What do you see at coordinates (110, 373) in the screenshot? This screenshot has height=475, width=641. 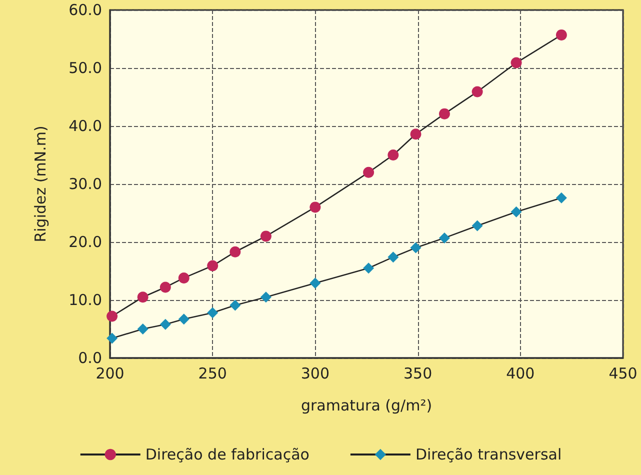 I see `x-tick-label: 200` at bounding box center [110, 373].